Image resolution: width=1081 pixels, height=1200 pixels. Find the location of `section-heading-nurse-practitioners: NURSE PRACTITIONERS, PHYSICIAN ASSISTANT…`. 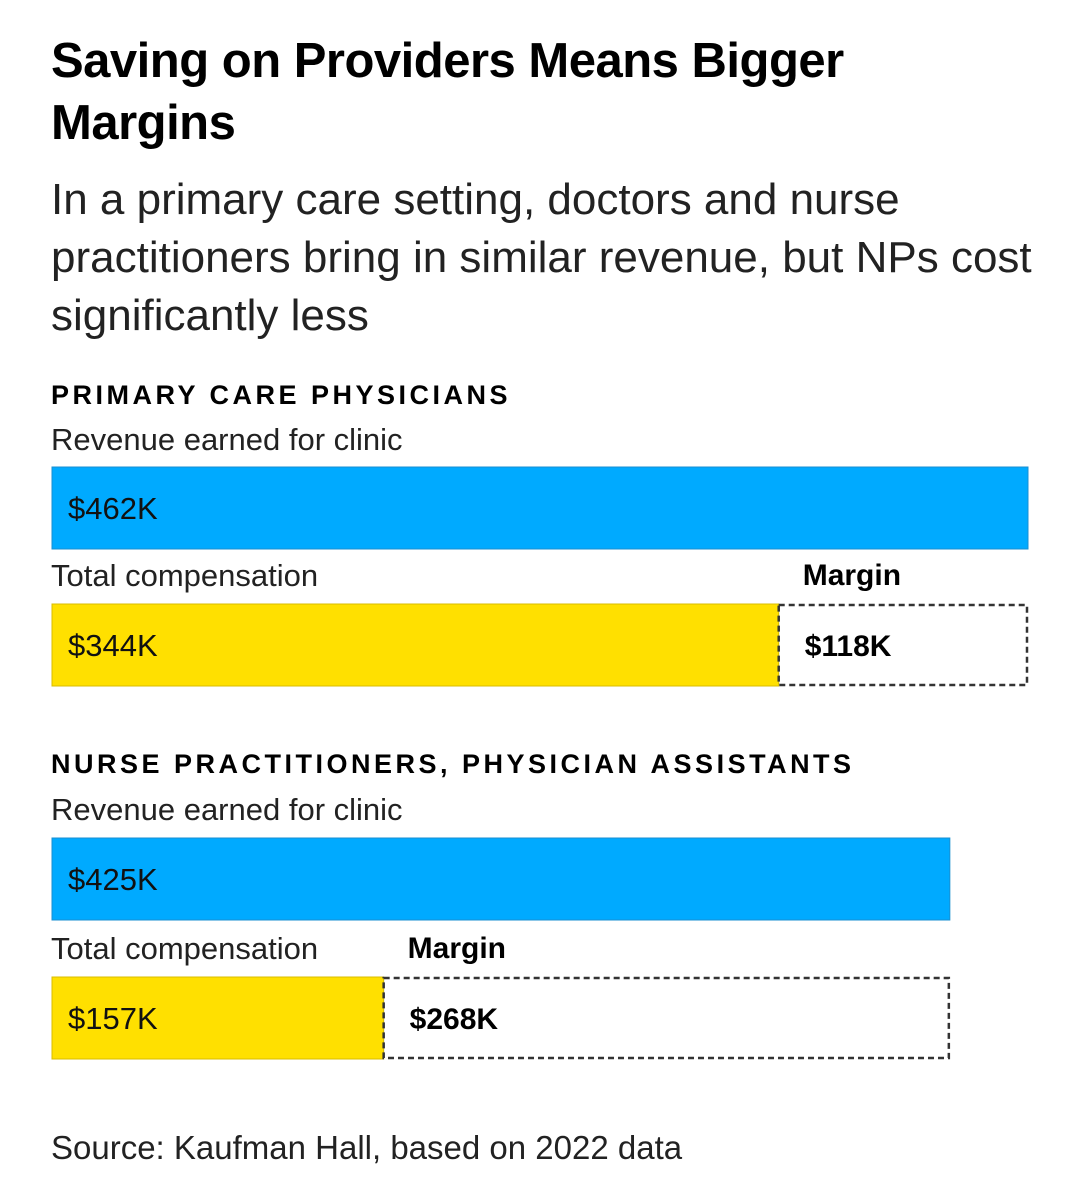

section-heading-nurse-practitioners: NURSE PRACTITIONERS, PHYSICIAN ASSISTANT… is located at coordinates (453, 764).